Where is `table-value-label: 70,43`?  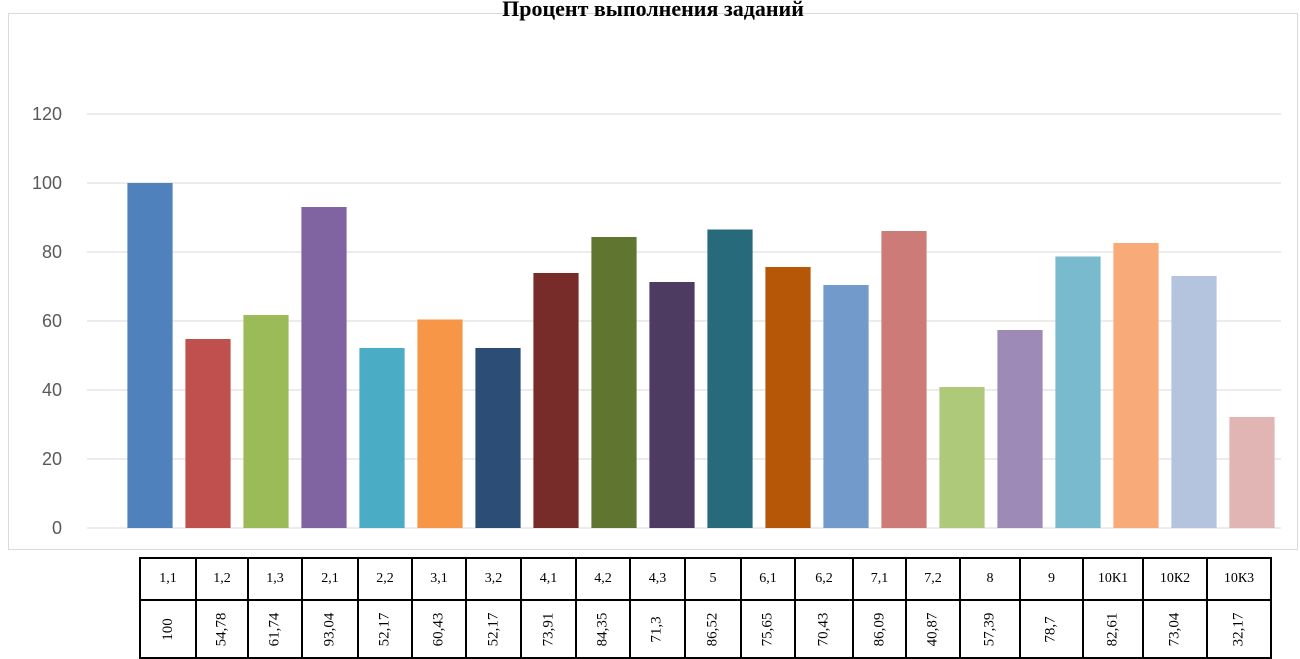 table-value-label: 70,43 is located at coordinates (823, 629).